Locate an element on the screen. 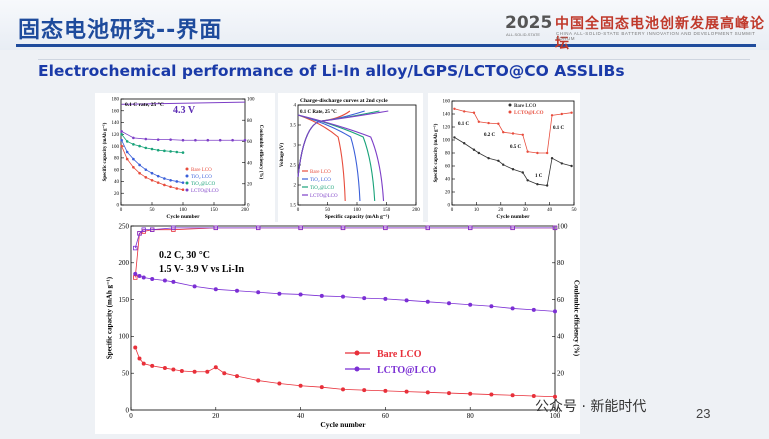 The width and height of the screenshot is (769, 439). series-3-point is located at coordinates (220, 140).